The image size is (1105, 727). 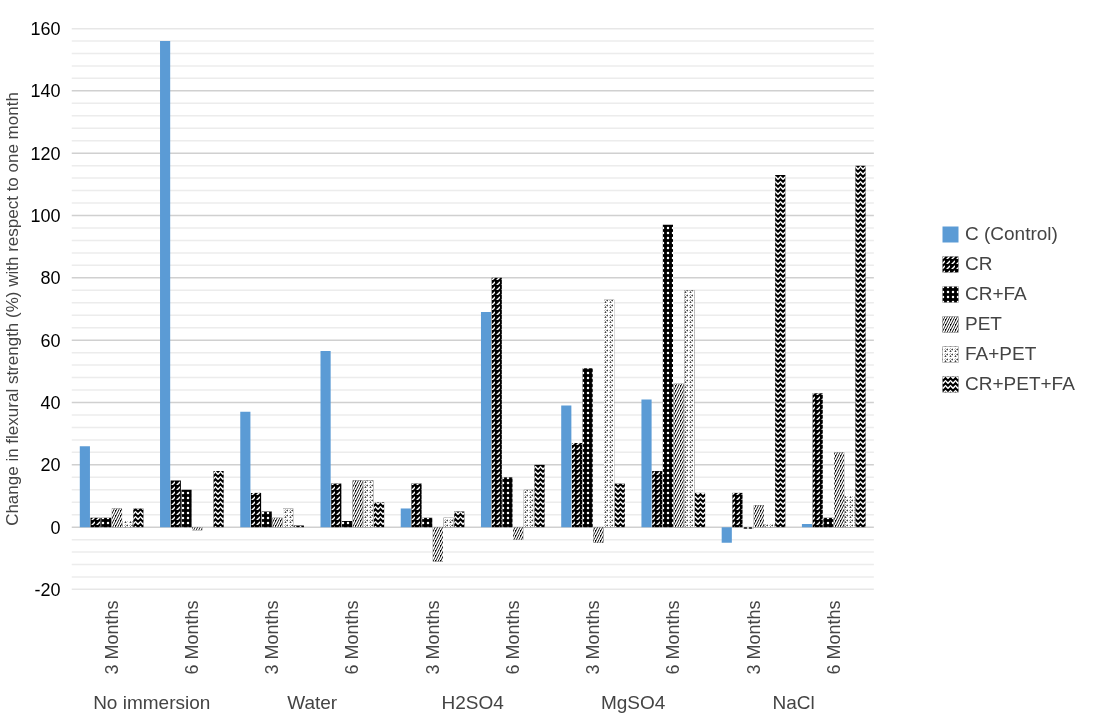 I want to click on y-tick-label: 40, so click(x=50, y=403).